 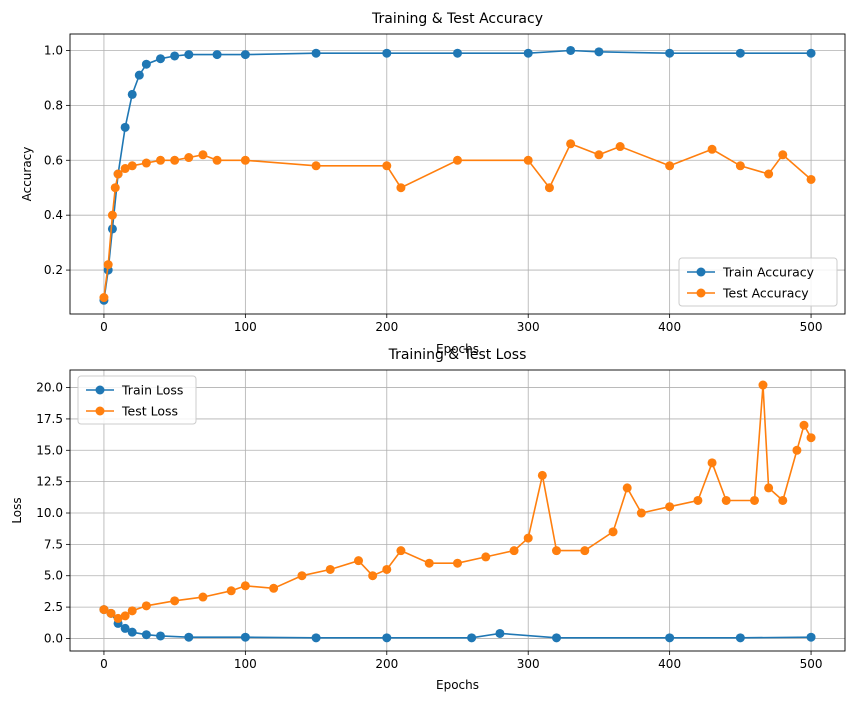 I want to click on loss-ytick-label-6: 15.0, so click(x=49, y=450).